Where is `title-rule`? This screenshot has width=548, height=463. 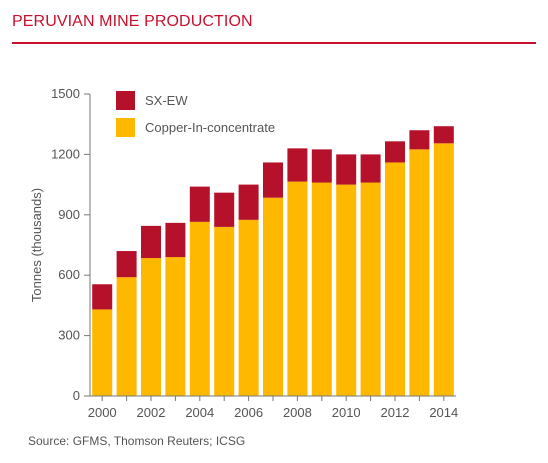 title-rule is located at coordinates (274, 43).